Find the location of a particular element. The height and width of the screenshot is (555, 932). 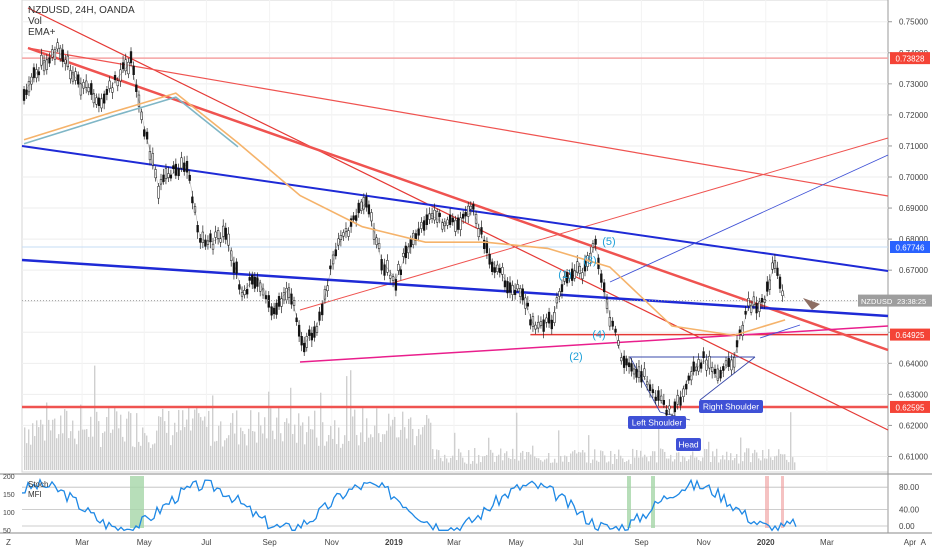

pattern-leg is located at coordinates (727, 378).